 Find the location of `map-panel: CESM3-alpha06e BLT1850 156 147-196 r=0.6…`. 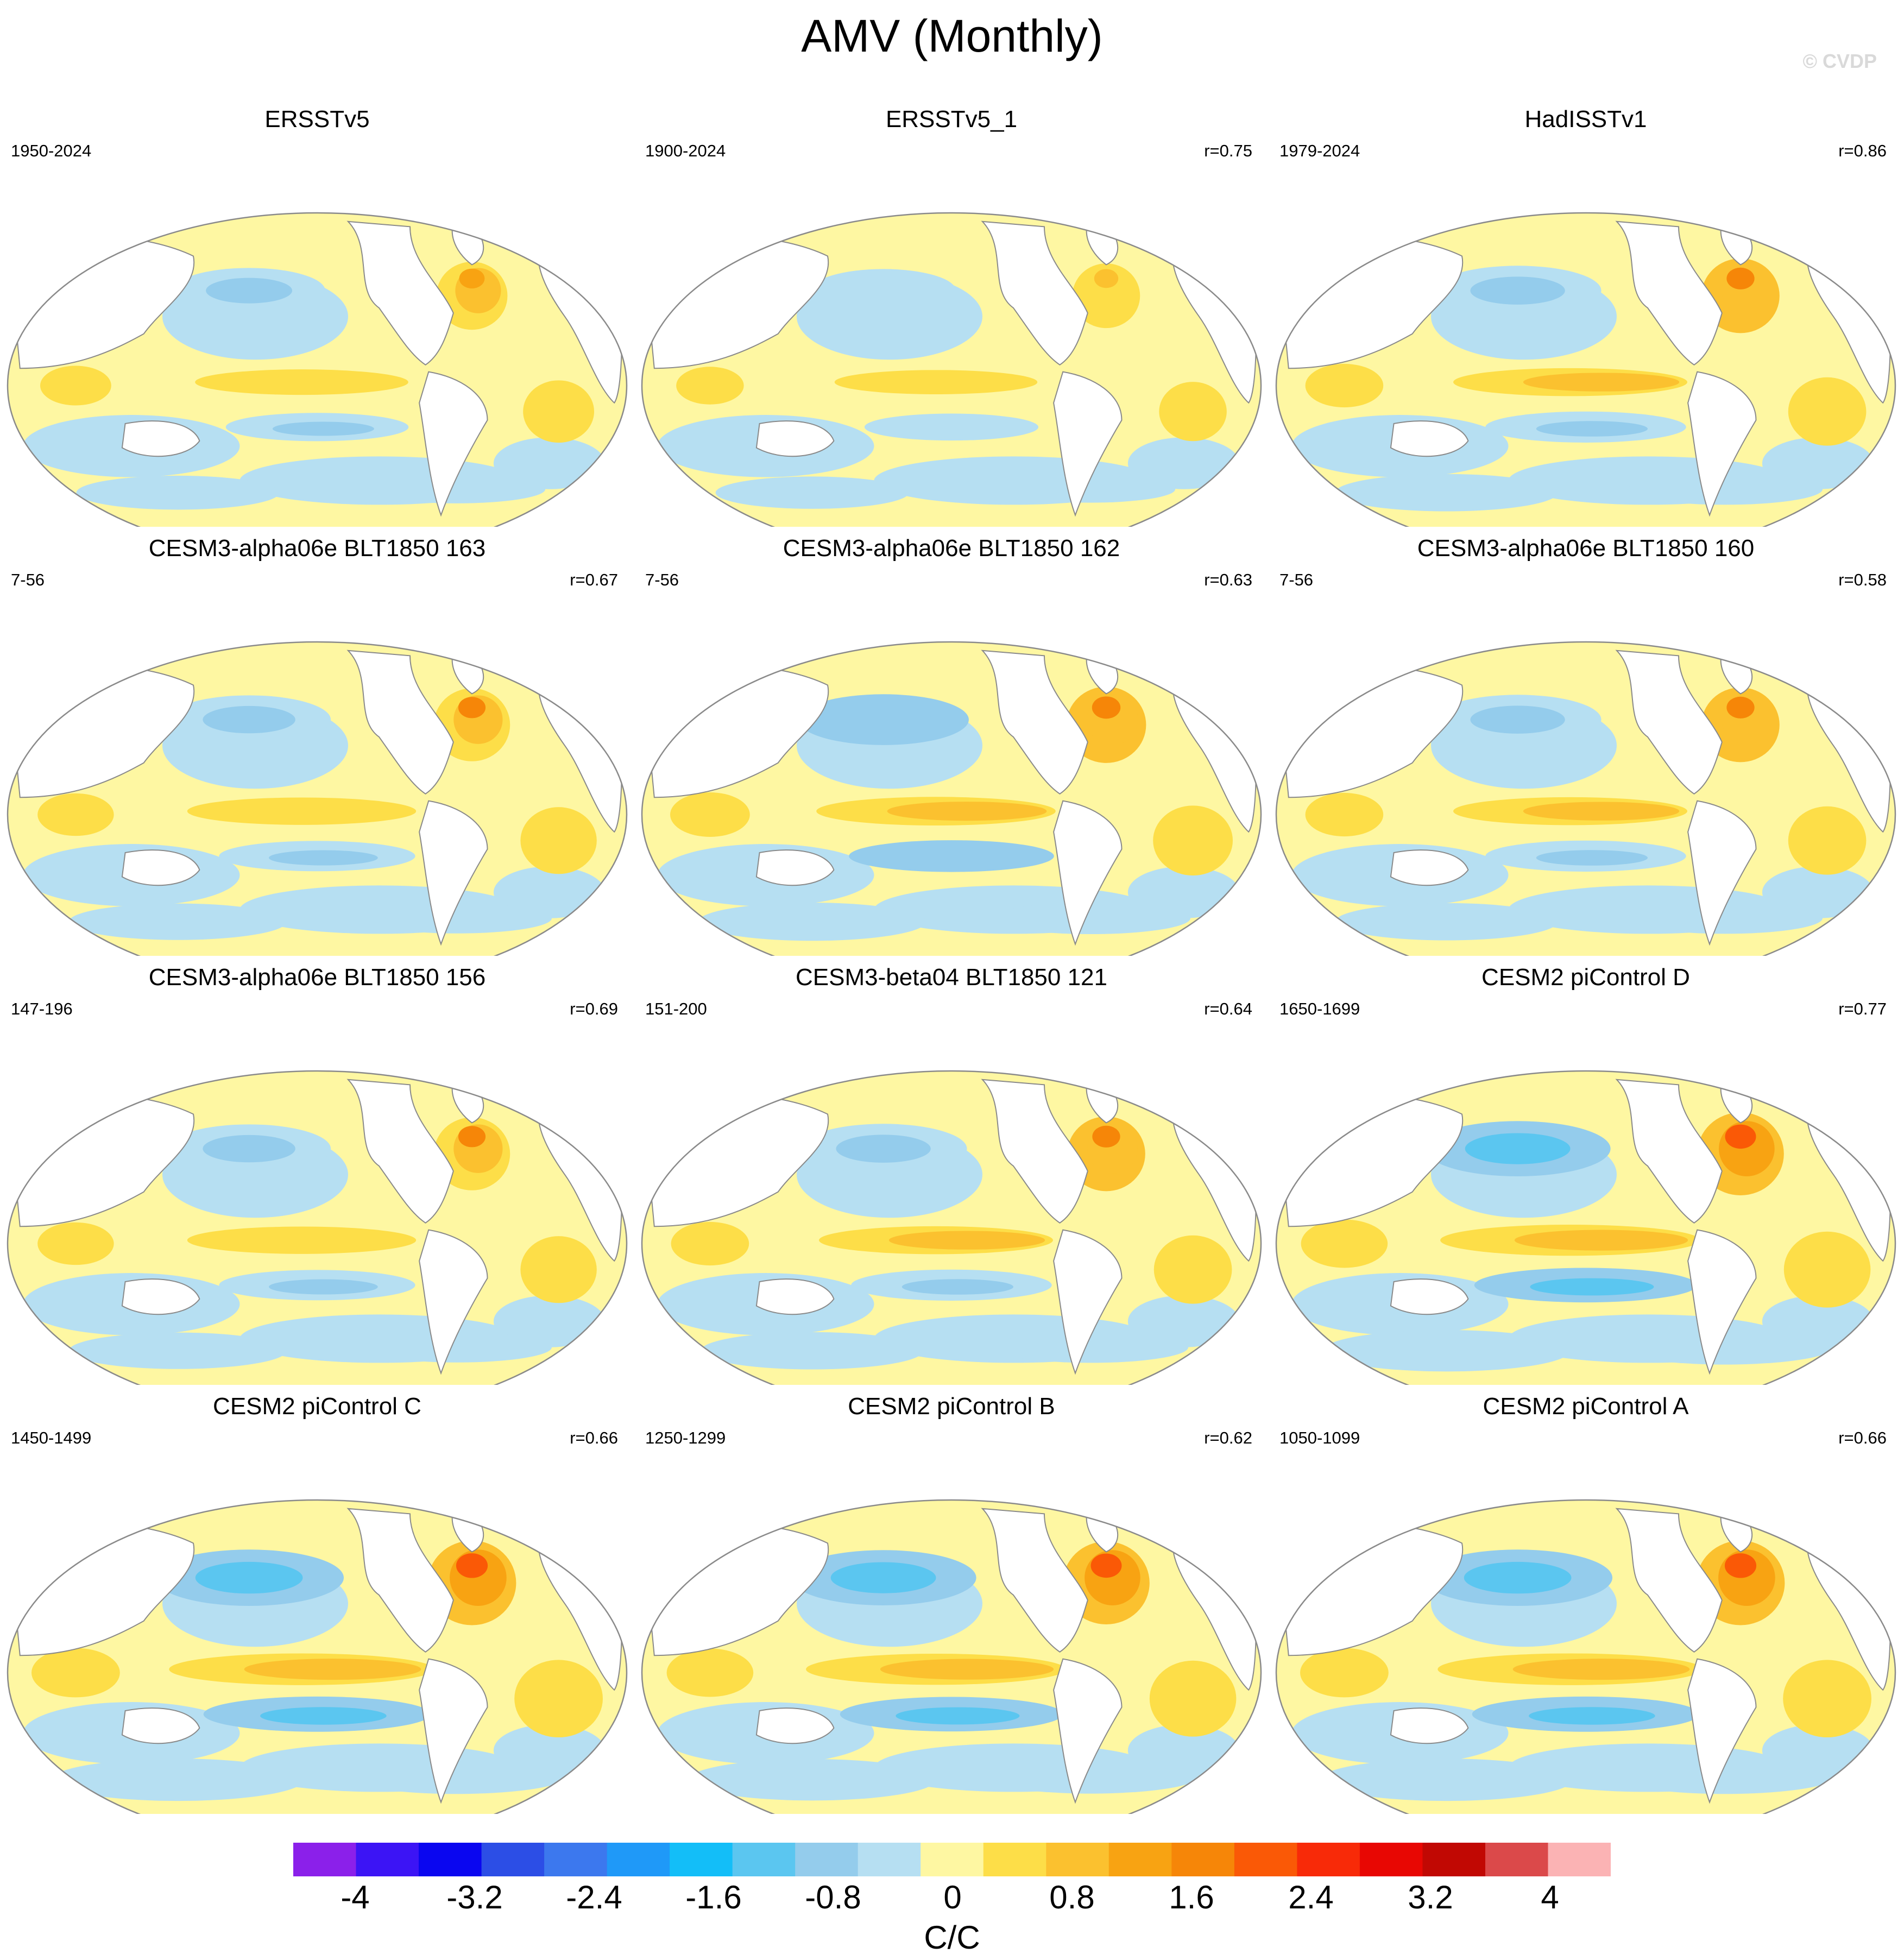

map-panel: CESM3-alpha06e BLT1850 156 147-196 r=0.6… is located at coordinates (317, 1170).